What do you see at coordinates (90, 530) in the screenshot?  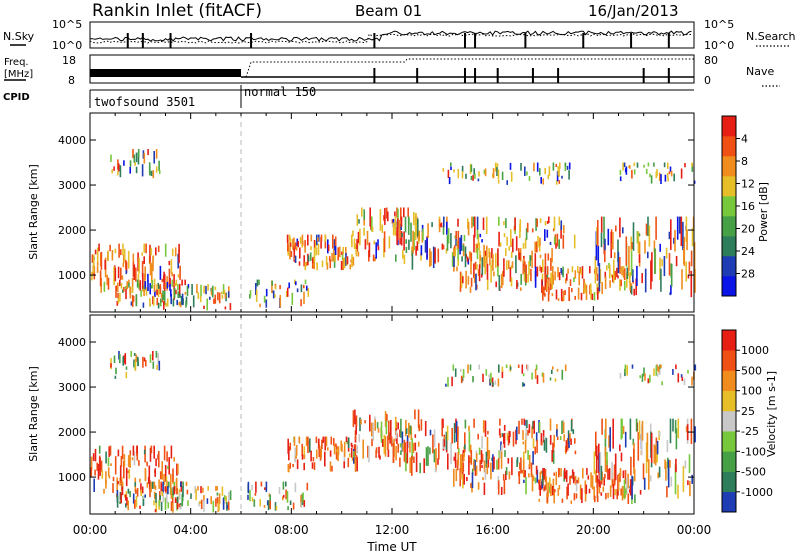 I see `x-tick-label: 00:00` at bounding box center [90, 530].